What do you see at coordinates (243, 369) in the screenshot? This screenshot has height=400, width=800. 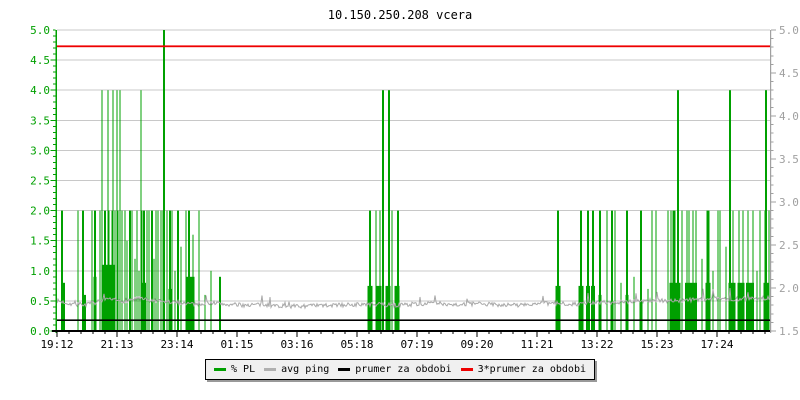 I see `legend-label-pl: % PL` at bounding box center [243, 369].